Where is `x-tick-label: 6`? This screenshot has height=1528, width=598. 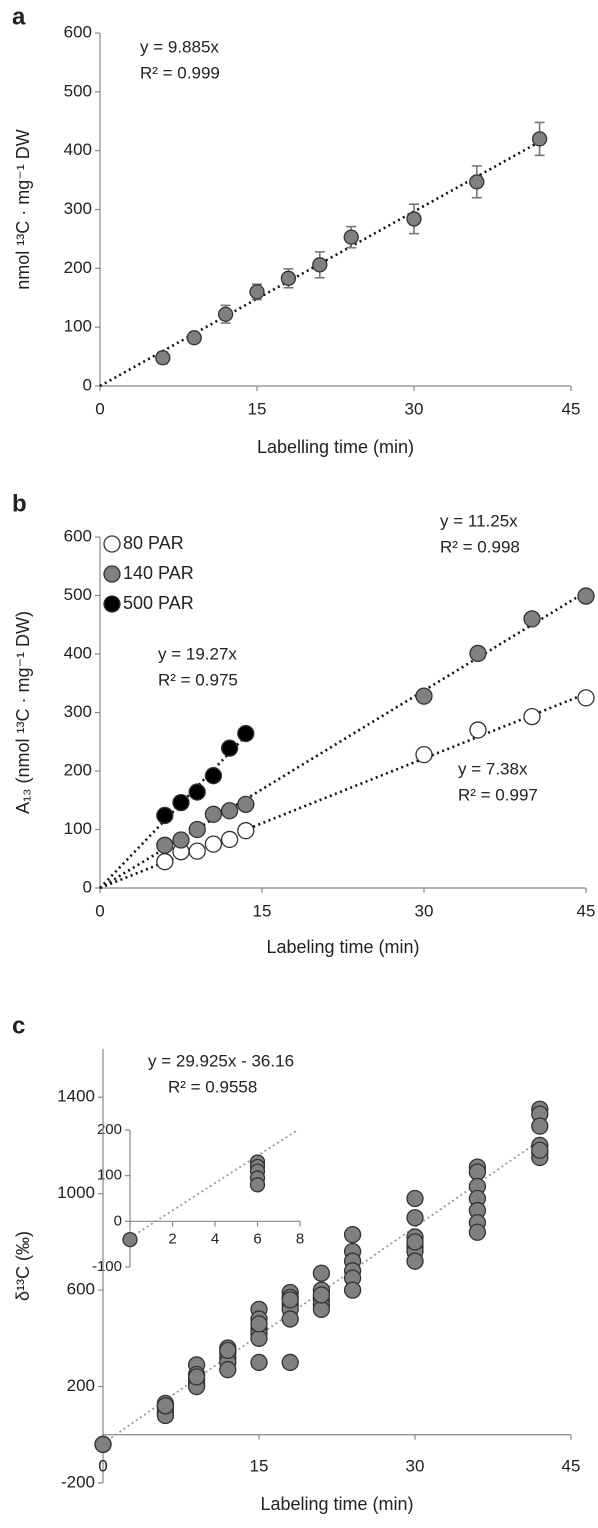 x-tick-label: 6 is located at coordinates (257, 1238).